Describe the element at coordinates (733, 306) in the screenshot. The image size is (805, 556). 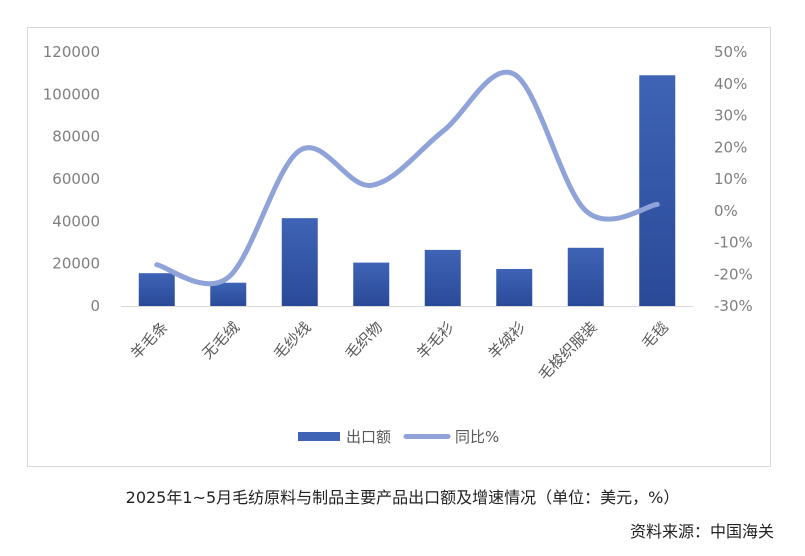
I see `right-tick-label: -30%` at that location.